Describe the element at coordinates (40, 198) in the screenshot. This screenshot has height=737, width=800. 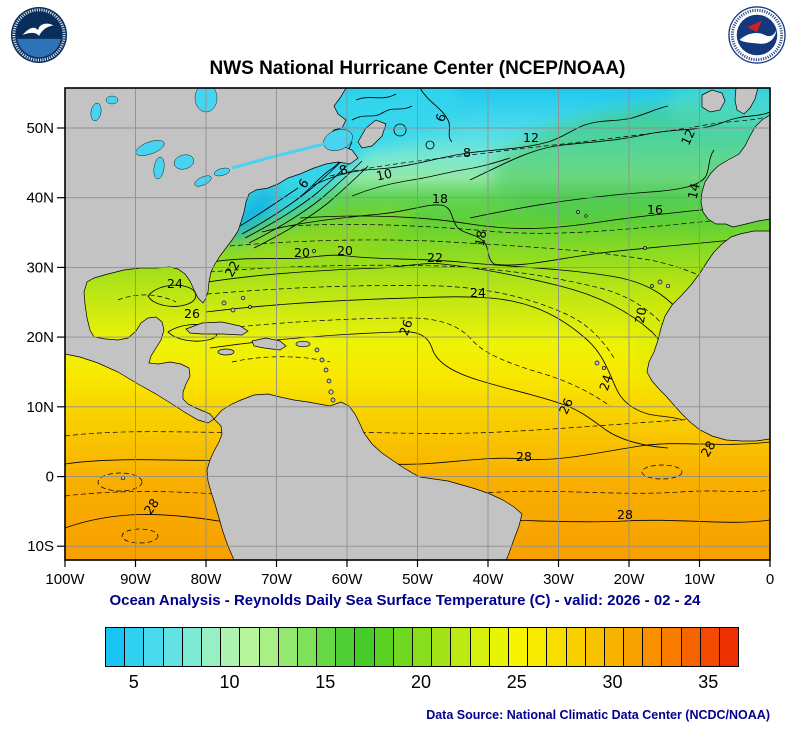
I see `svg-text: 40N` at that location.